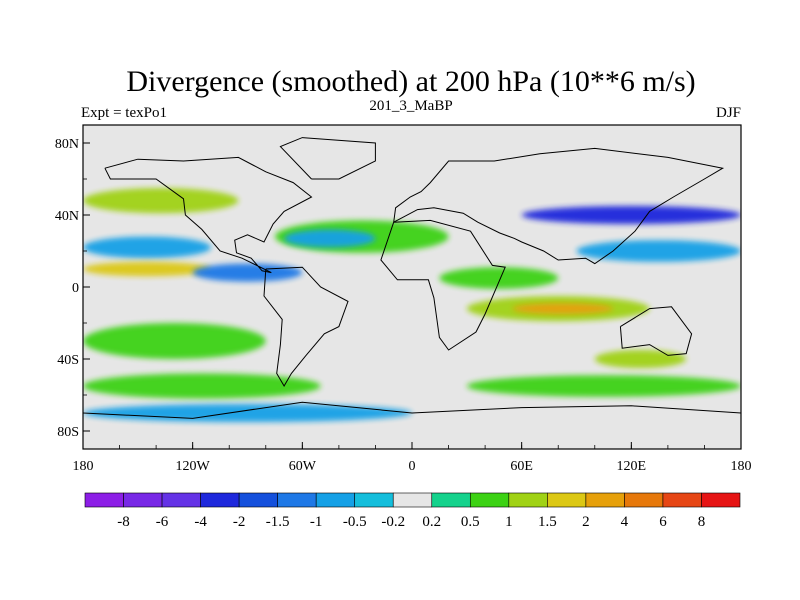 This screenshot has height=600, width=800. Describe the element at coordinates (728, 113) in the screenshot. I see `season-label: DJF` at that location.